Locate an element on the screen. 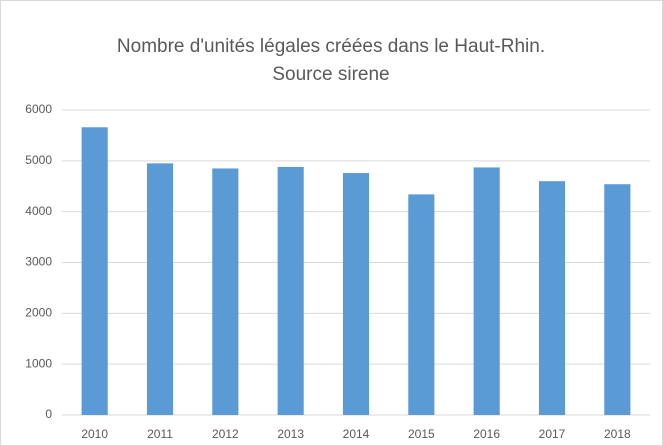 The height and width of the screenshot is (446, 663). y-tick-label: 2000 is located at coordinates (38, 313).